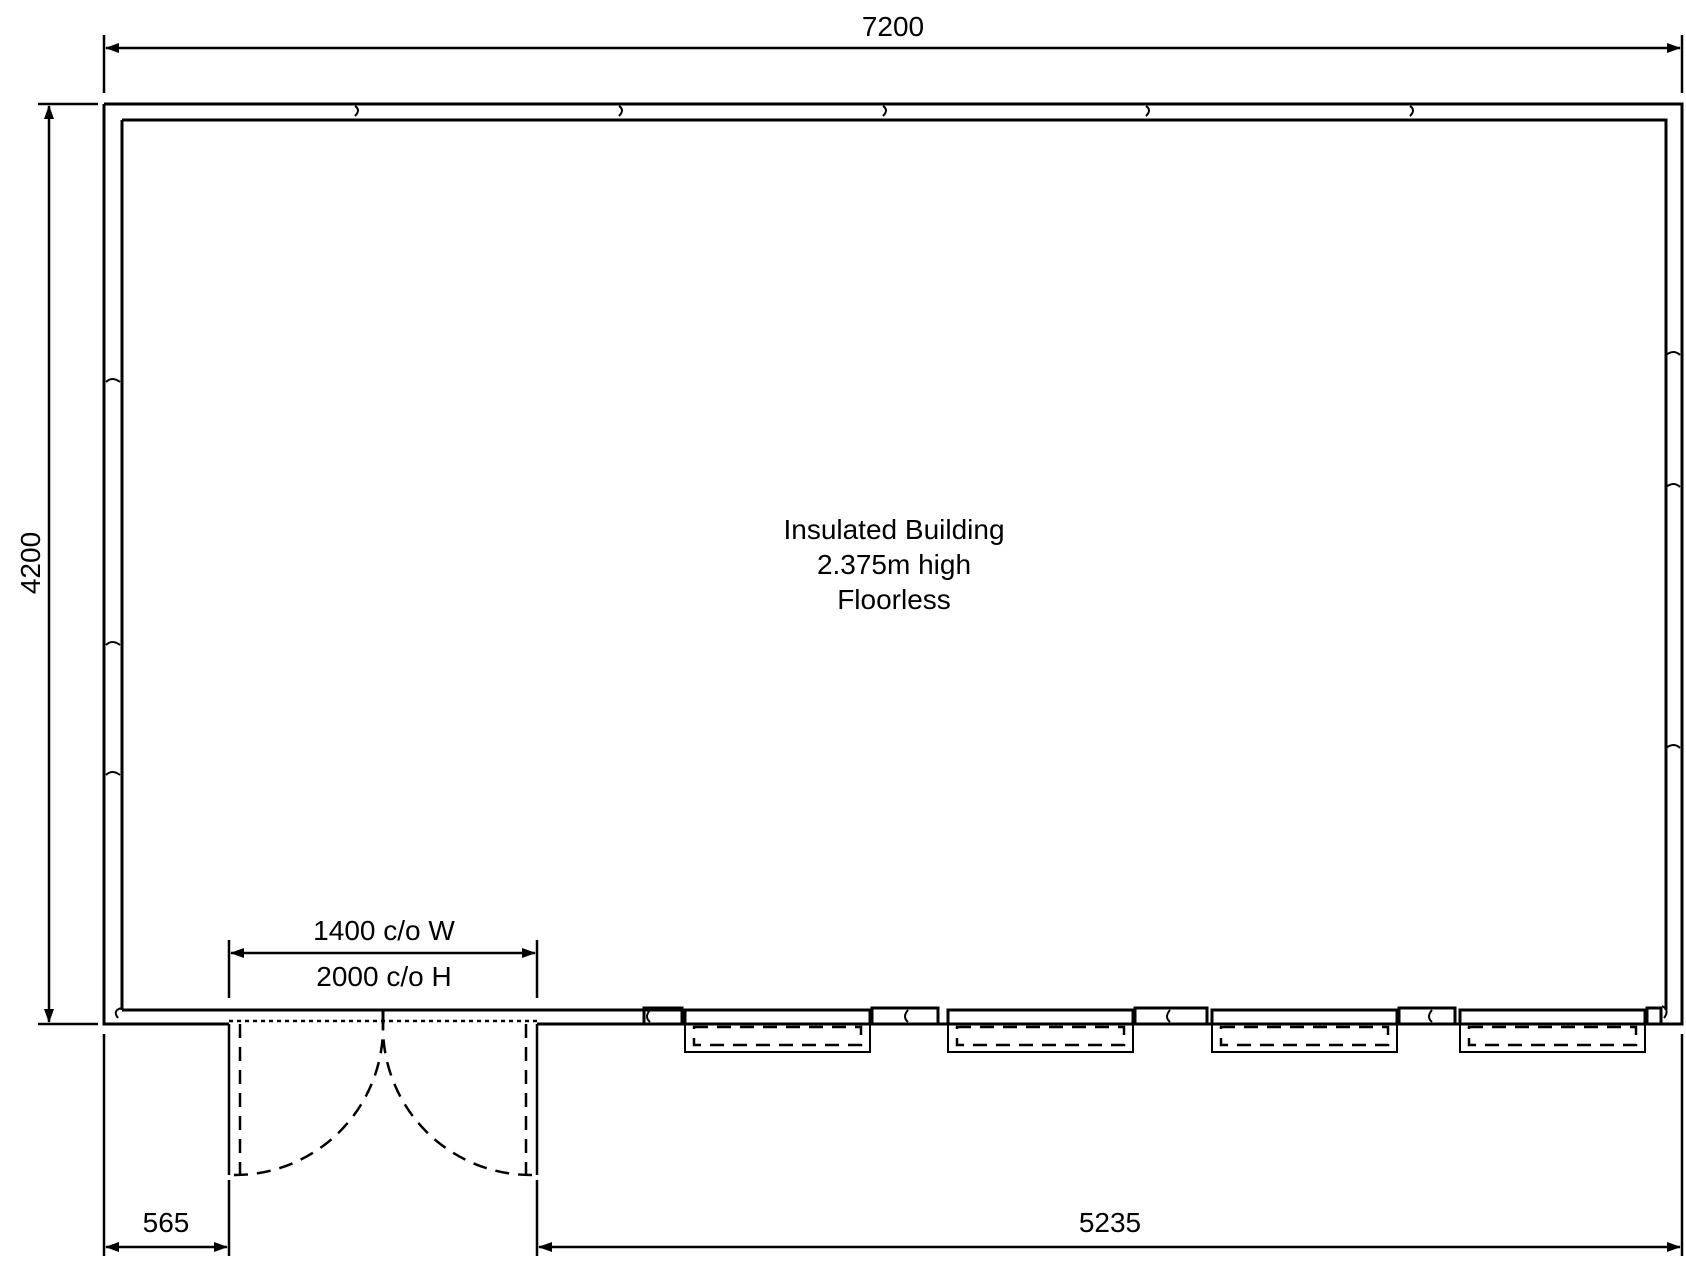  I want to click on left-offset-label: 565, so click(166, 1222).